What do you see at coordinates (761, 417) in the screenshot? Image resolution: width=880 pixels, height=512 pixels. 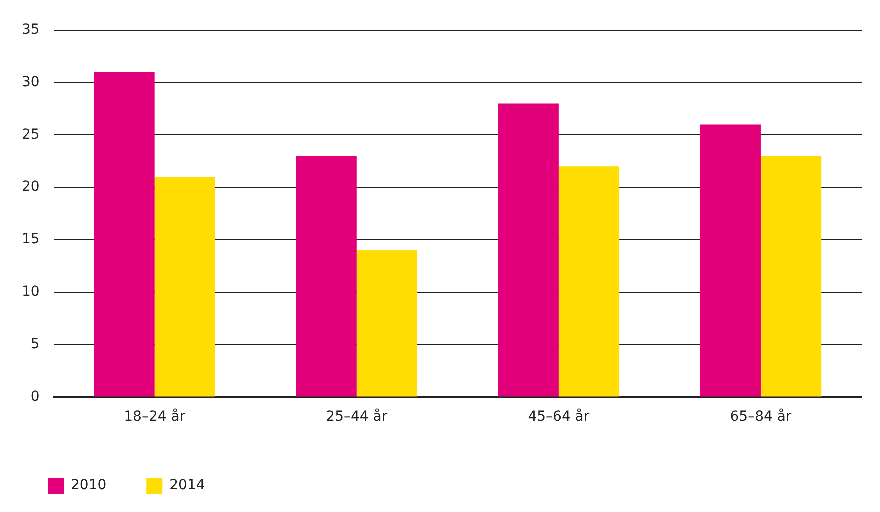 I see `x-tick-label: 65–84 år` at bounding box center [761, 417].